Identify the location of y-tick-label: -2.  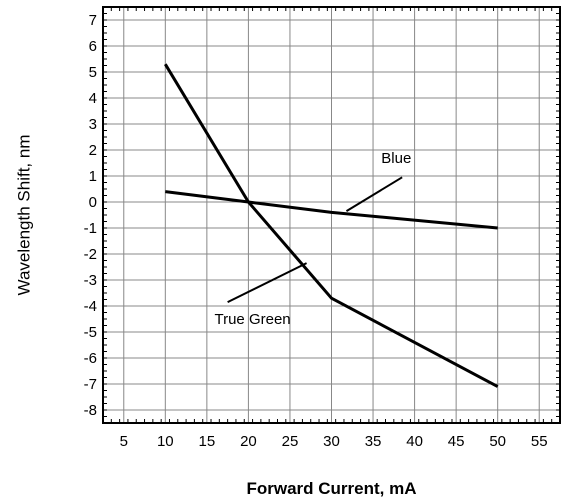
(90, 254).